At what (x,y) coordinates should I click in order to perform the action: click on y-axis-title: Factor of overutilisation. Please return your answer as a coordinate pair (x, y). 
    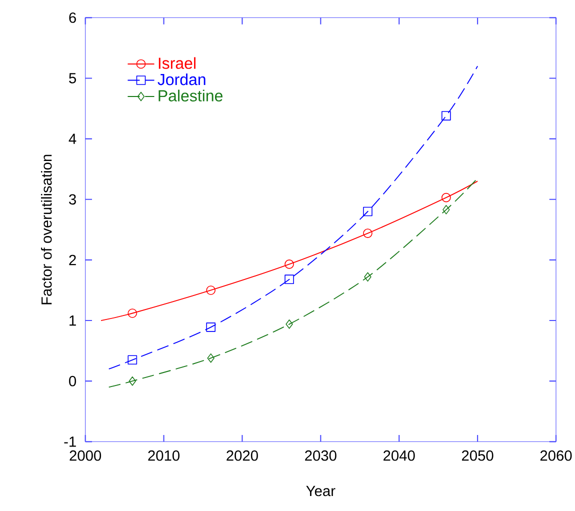
    Looking at the image, I should click on (46, 229).